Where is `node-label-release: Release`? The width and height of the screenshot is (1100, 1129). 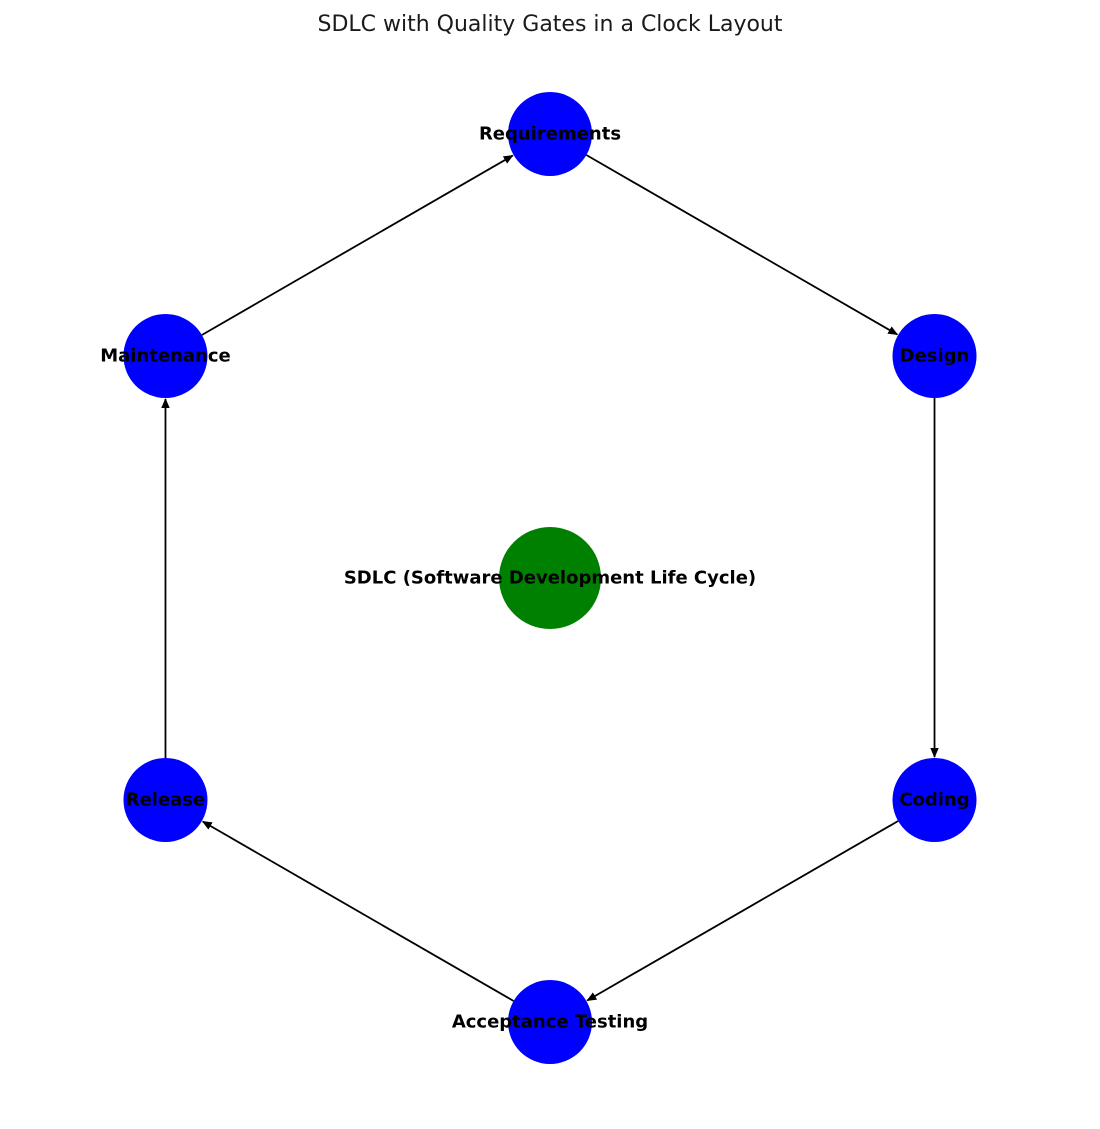
node-label-release: Release is located at coordinates (166, 800).